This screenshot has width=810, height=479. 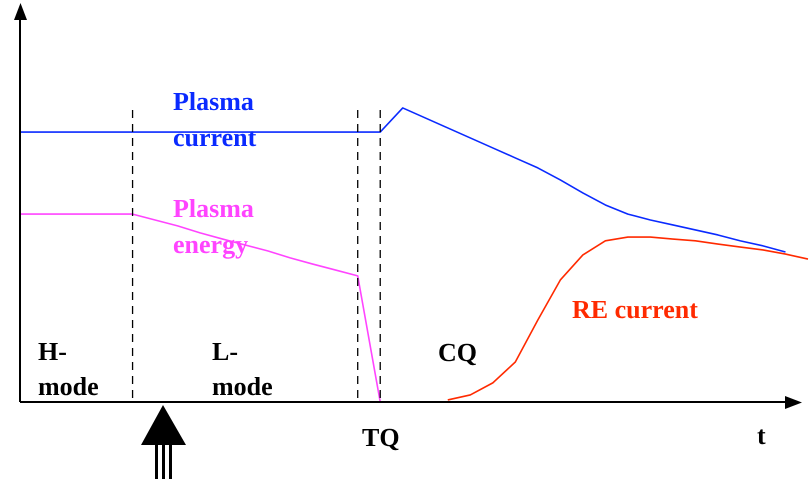 I want to click on text: TQ, so click(x=381, y=437).